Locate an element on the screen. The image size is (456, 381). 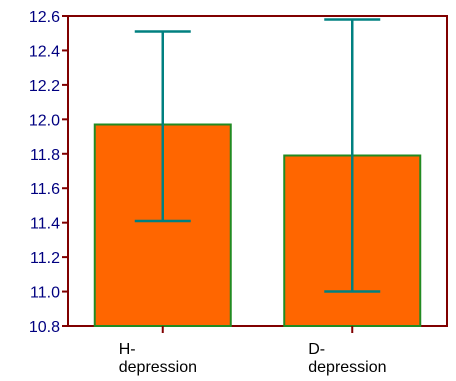
y-tick-label: 11.4 is located at coordinates (45, 224).